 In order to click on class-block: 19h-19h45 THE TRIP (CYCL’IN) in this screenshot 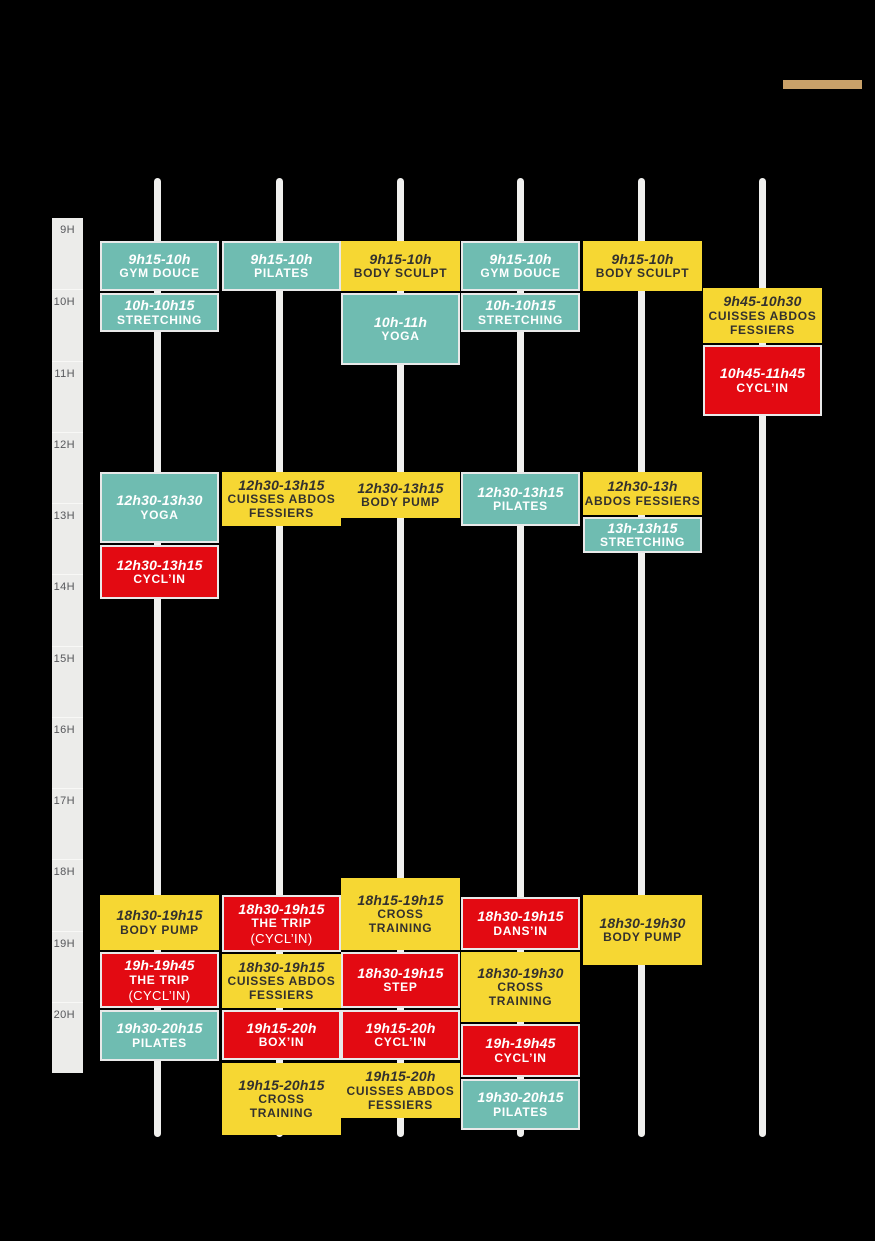, I will do `click(159, 980)`.